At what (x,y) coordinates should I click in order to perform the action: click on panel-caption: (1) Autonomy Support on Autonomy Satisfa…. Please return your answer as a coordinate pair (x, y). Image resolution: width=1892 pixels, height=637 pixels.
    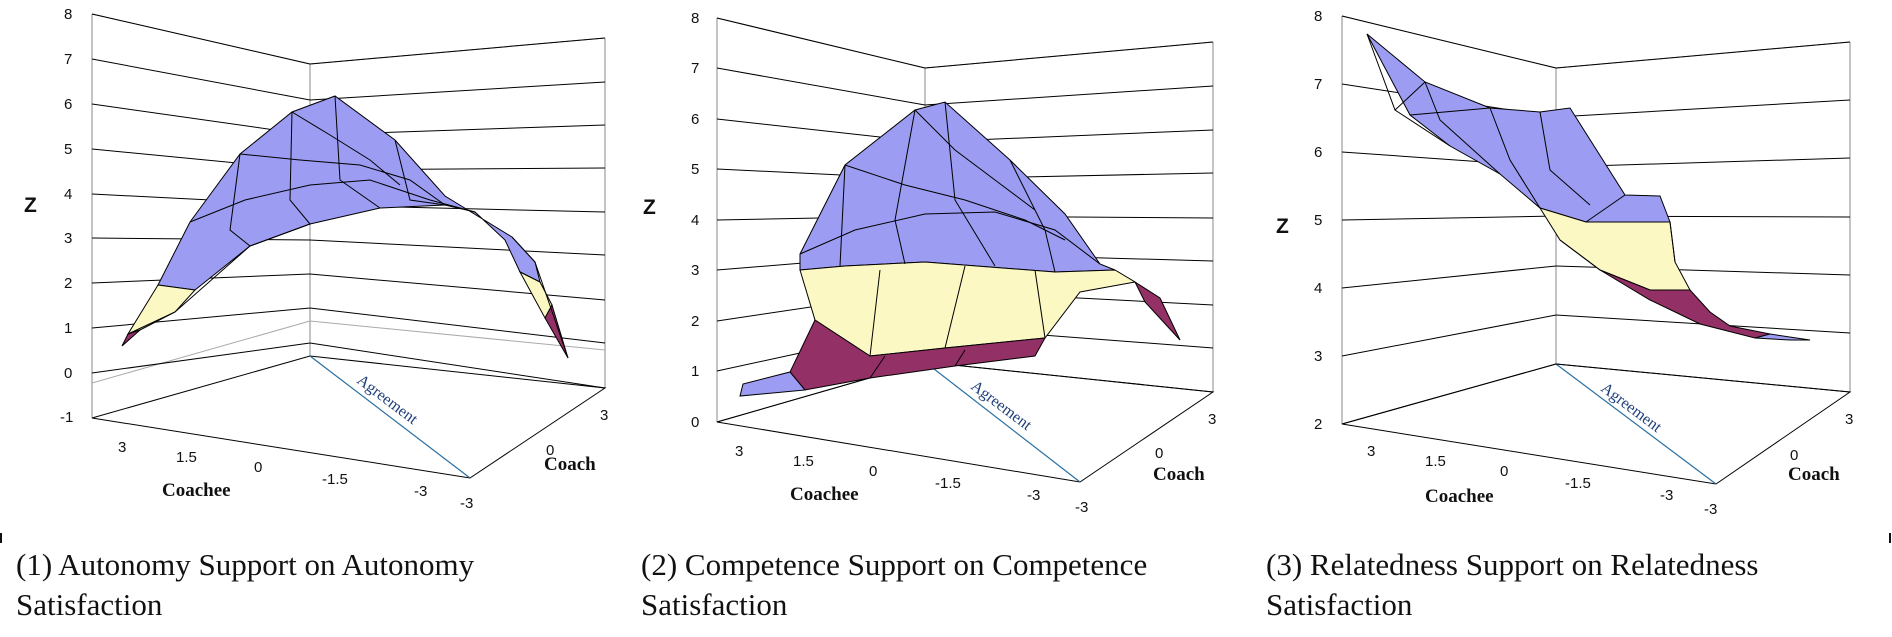
    Looking at the image, I should click on (245, 584).